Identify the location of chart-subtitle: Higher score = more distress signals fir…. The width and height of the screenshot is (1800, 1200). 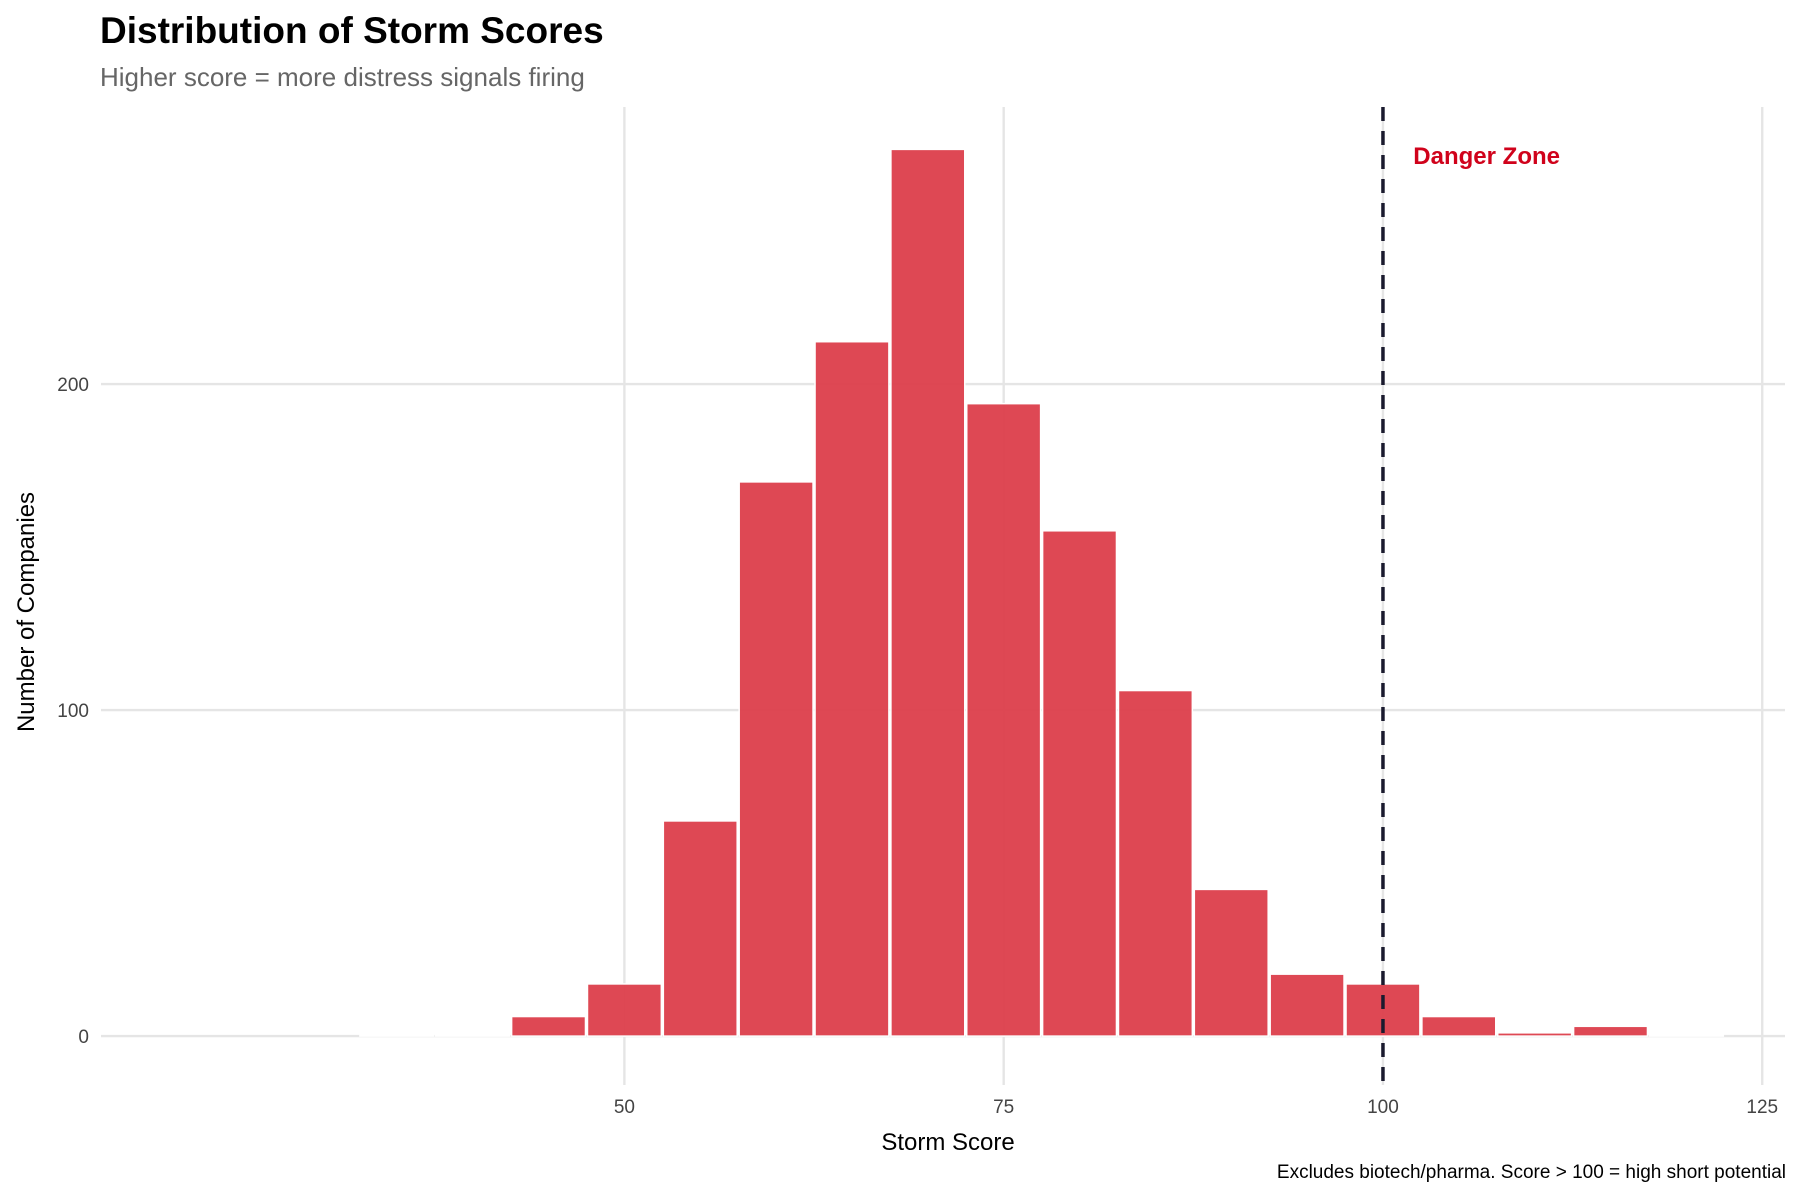
(342, 77).